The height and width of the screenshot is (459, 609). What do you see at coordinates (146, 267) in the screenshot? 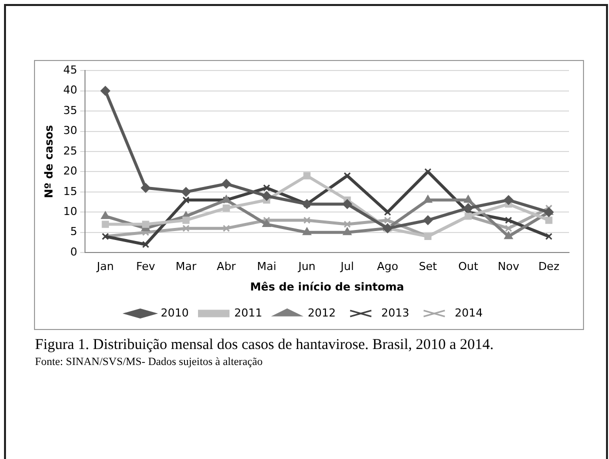
I see `x-tick-label: Fev` at bounding box center [146, 267].